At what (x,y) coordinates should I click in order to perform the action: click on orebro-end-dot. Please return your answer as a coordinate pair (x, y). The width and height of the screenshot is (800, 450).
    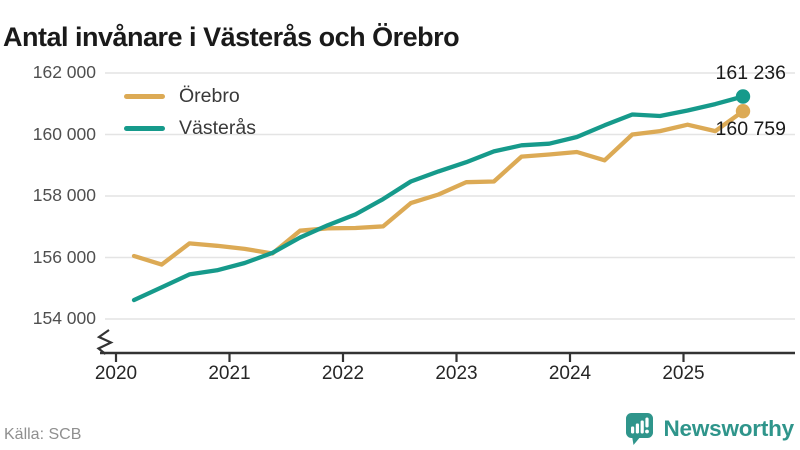
    Looking at the image, I should click on (743, 111).